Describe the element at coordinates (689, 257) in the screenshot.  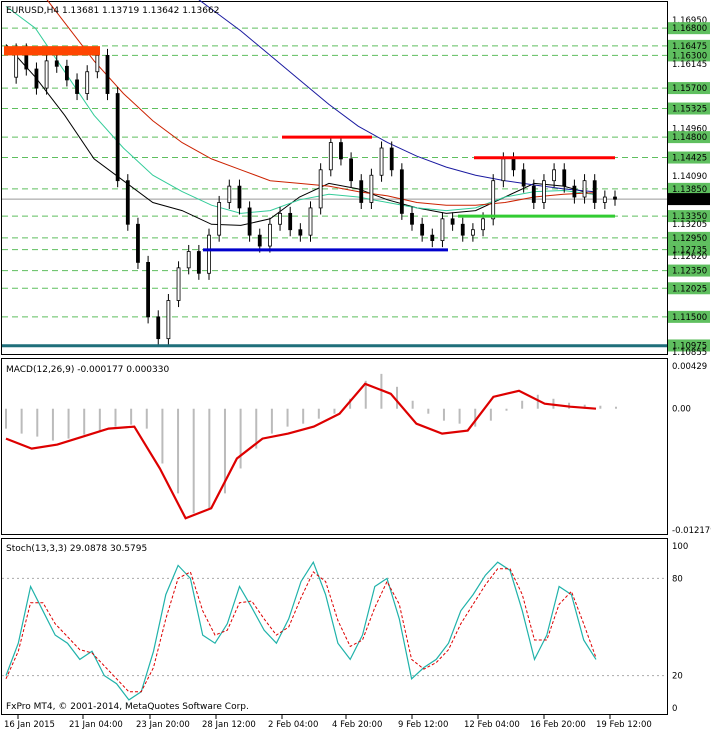
I see `price-axis-label: 1.12620` at that location.